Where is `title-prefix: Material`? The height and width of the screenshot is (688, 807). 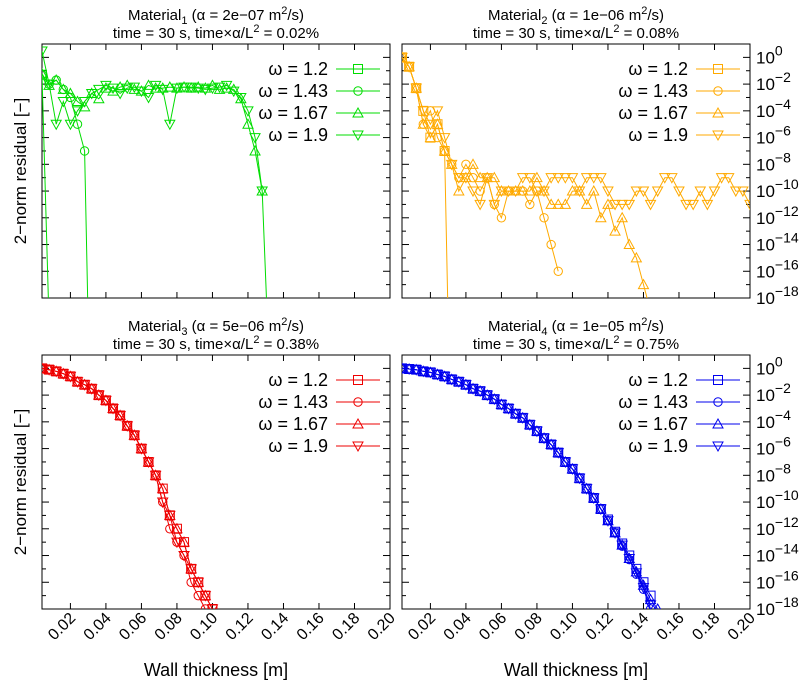
title-prefix: Material is located at coordinates (154, 15).